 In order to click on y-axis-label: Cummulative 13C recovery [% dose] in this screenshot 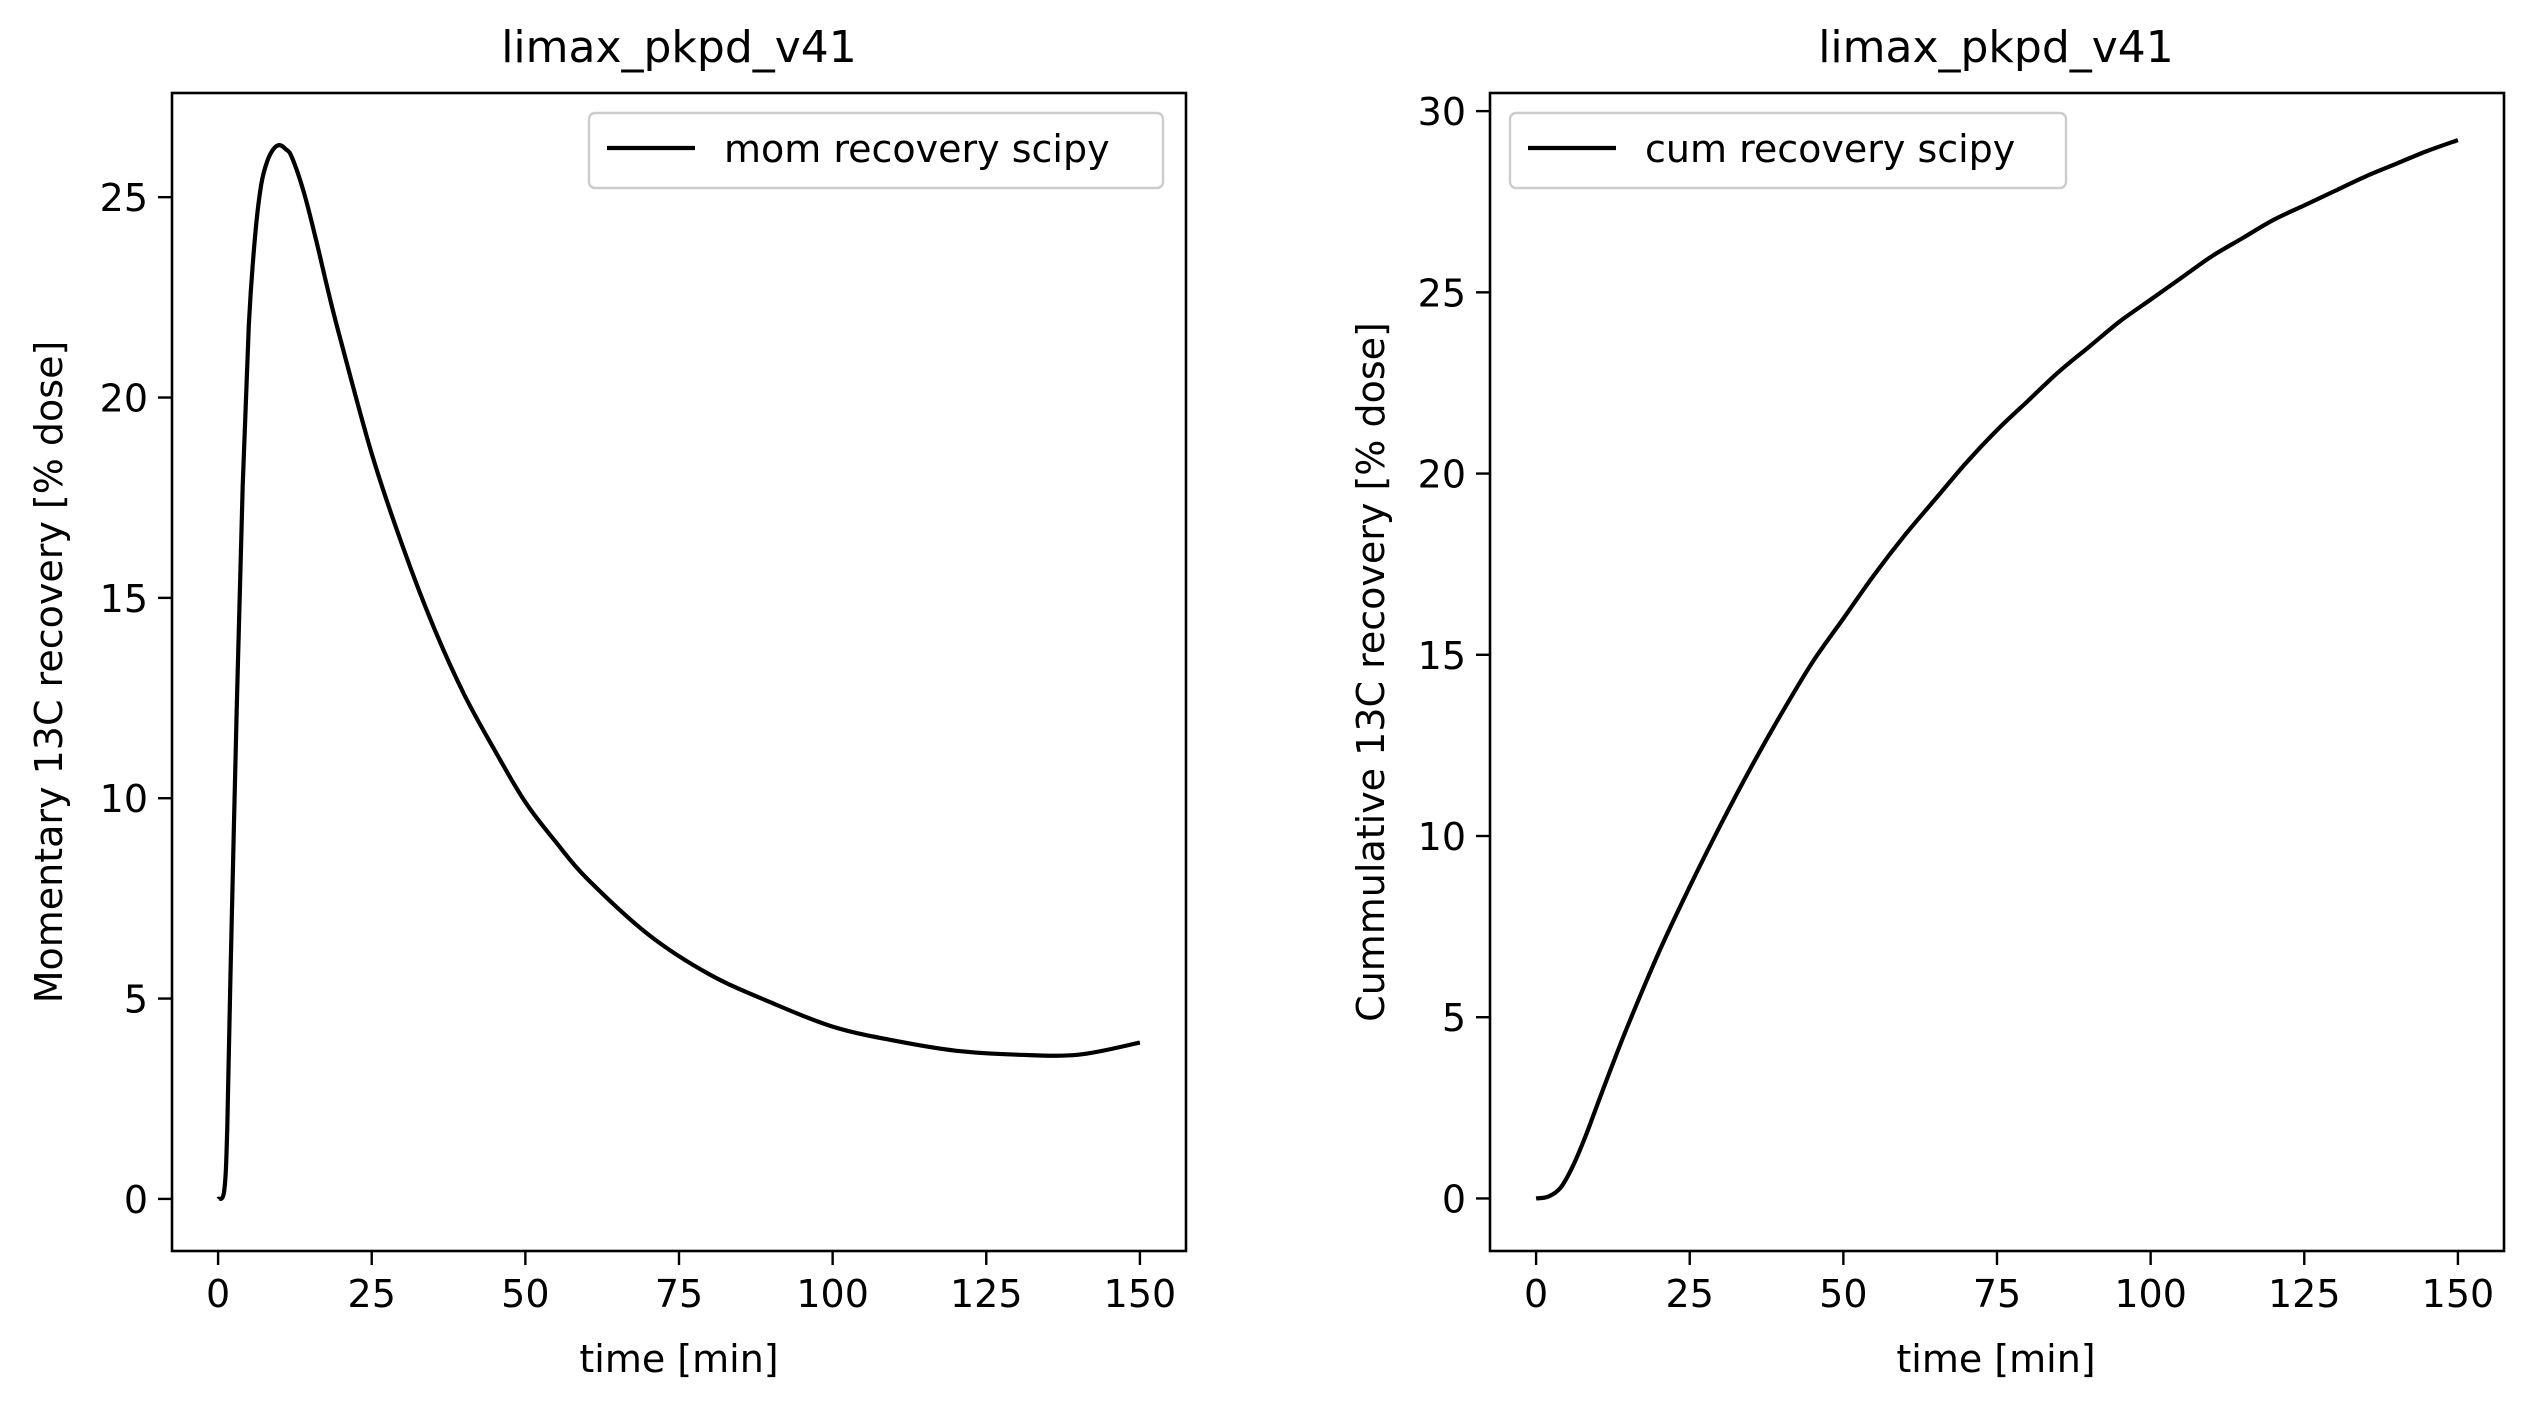, I will do `click(1371, 672)`.